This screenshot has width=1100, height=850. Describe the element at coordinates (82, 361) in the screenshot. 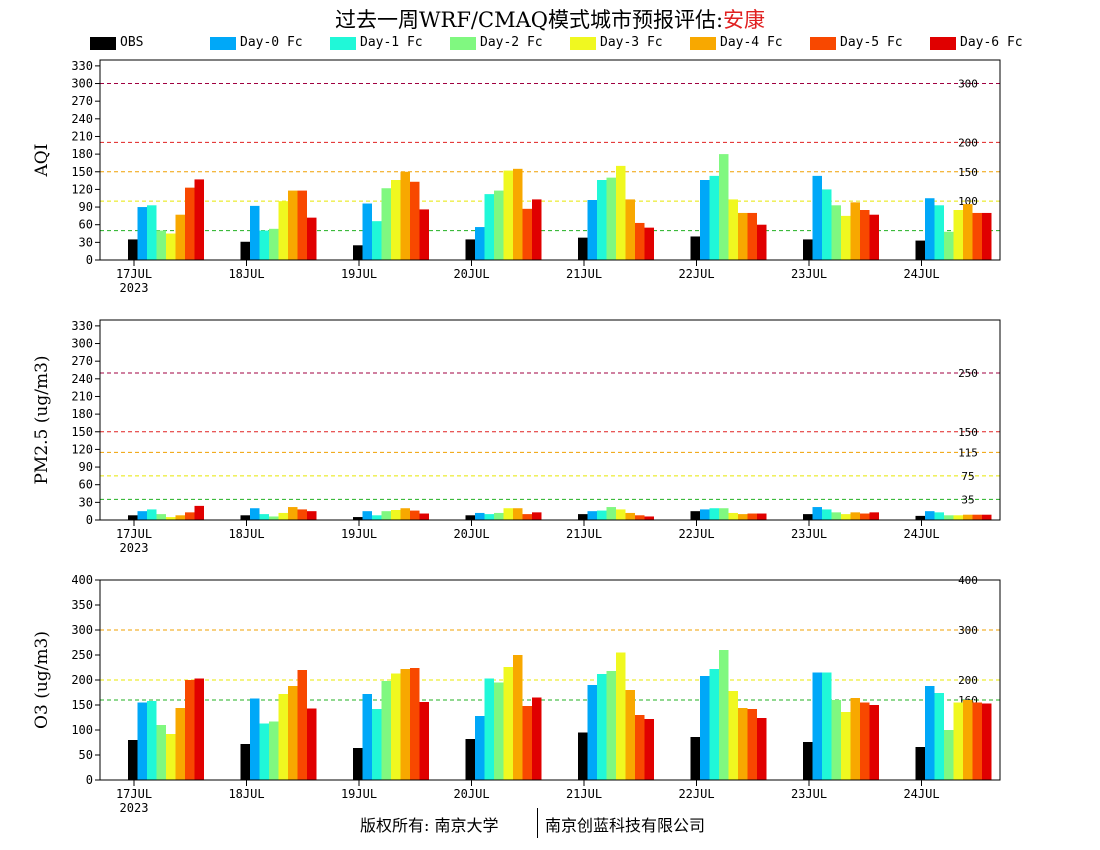

I see `y-tick-label: 270` at that location.